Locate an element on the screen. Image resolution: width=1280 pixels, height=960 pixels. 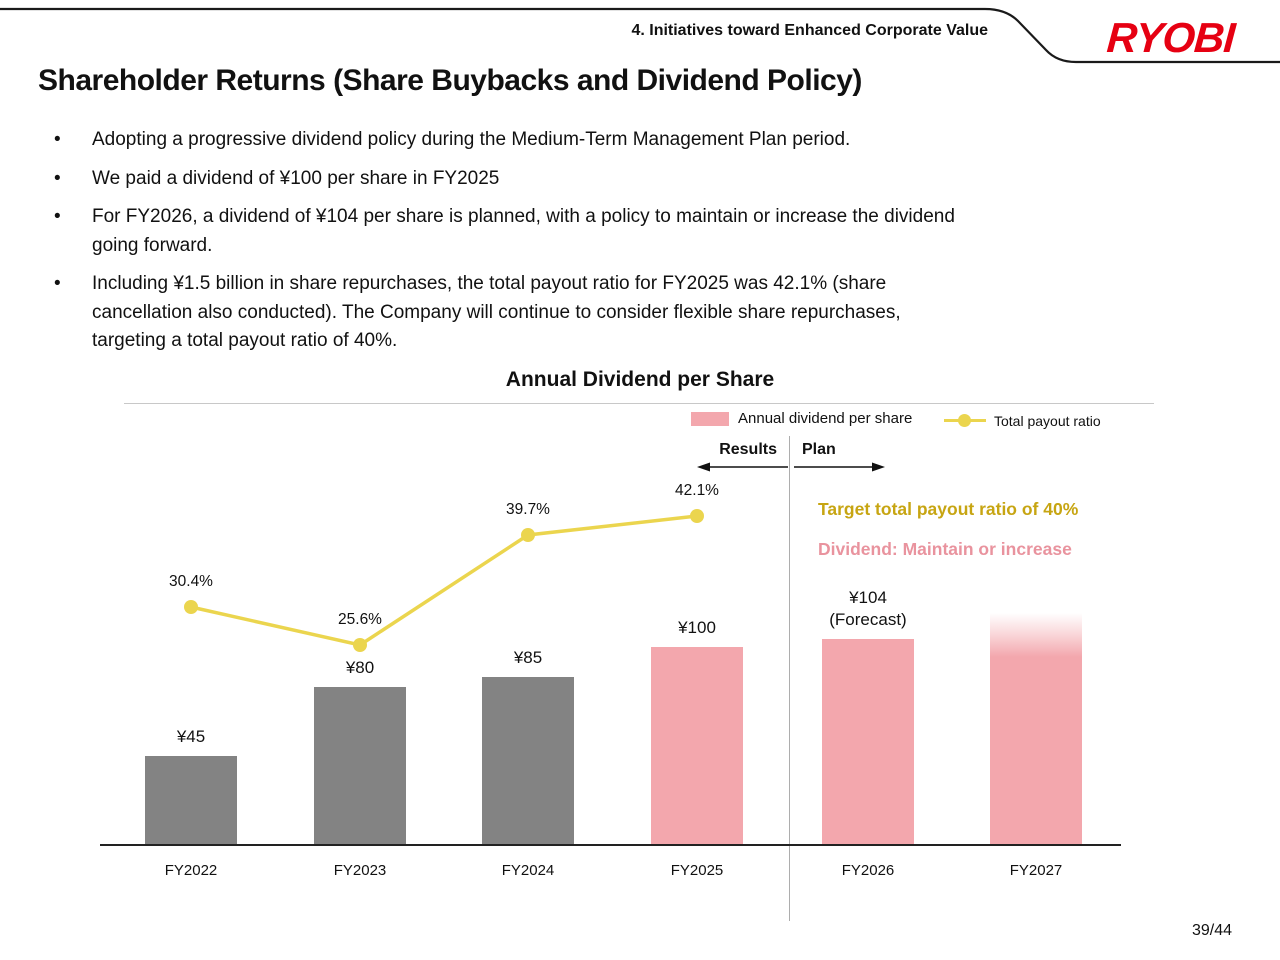
ryobi-logo: RYOBI is located at coordinates (1170, 37).